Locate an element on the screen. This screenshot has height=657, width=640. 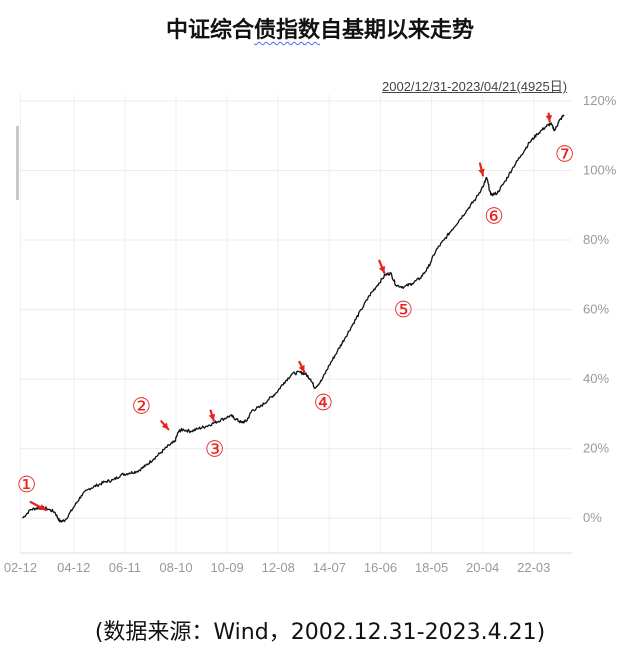
date-range-label: 2002/12/31-2023/04/21(4925日) is located at coordinates (475, 86).